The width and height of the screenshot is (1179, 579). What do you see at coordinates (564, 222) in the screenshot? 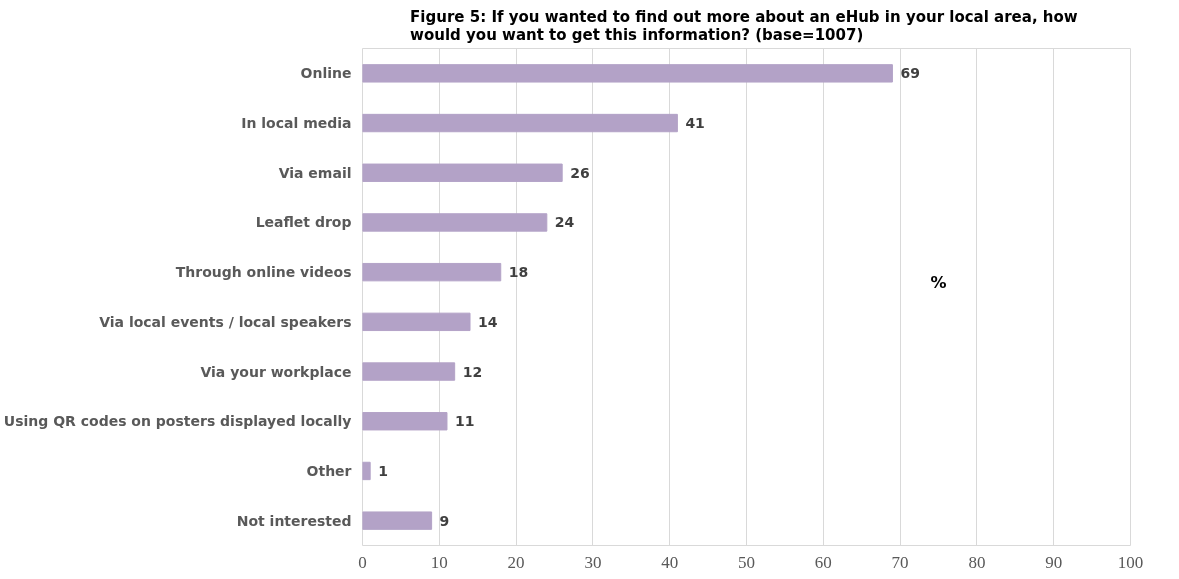
I see `data-label: 24` at bounding box center [564, 222].